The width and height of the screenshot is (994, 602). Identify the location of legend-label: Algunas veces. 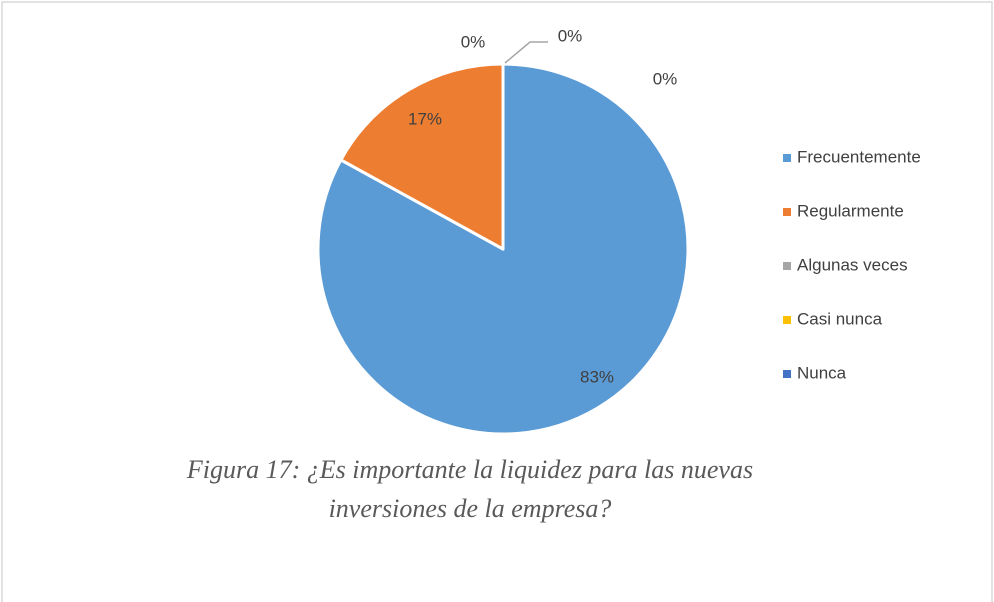
(852, 264).